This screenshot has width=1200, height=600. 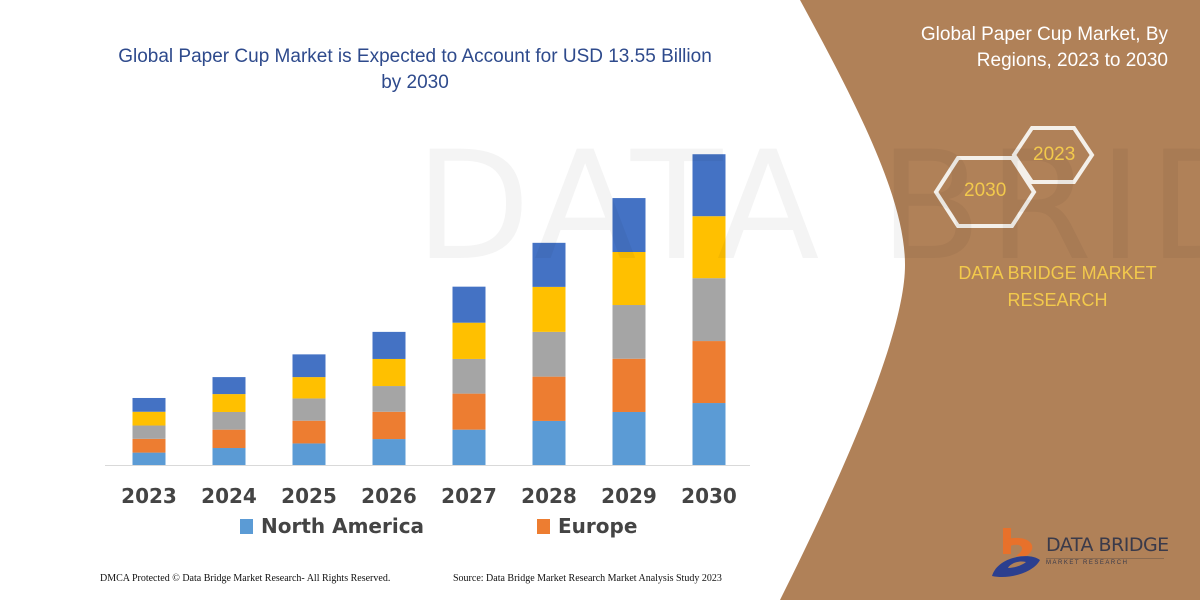 I want to click on logo-icon, so click(x=1016, y=553).